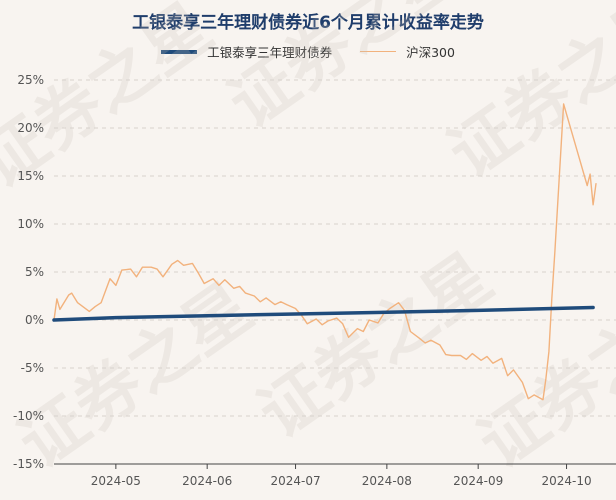  I want to click on y-tick-label: 0%, so click(34, 320).